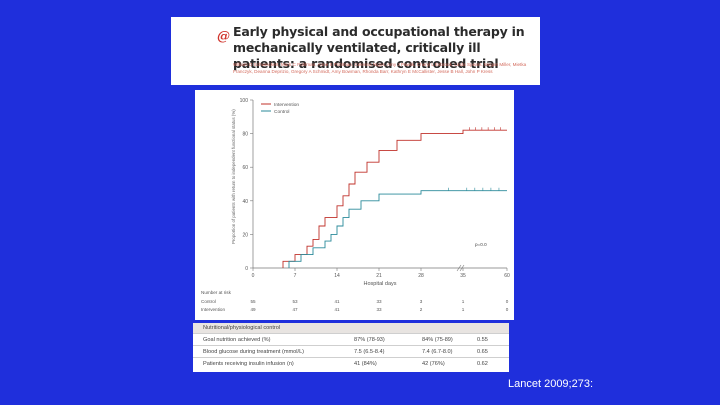  Describe the element at coordinates (421, 276) in the screenshot. I see `x-tick-label: 28` at that location.